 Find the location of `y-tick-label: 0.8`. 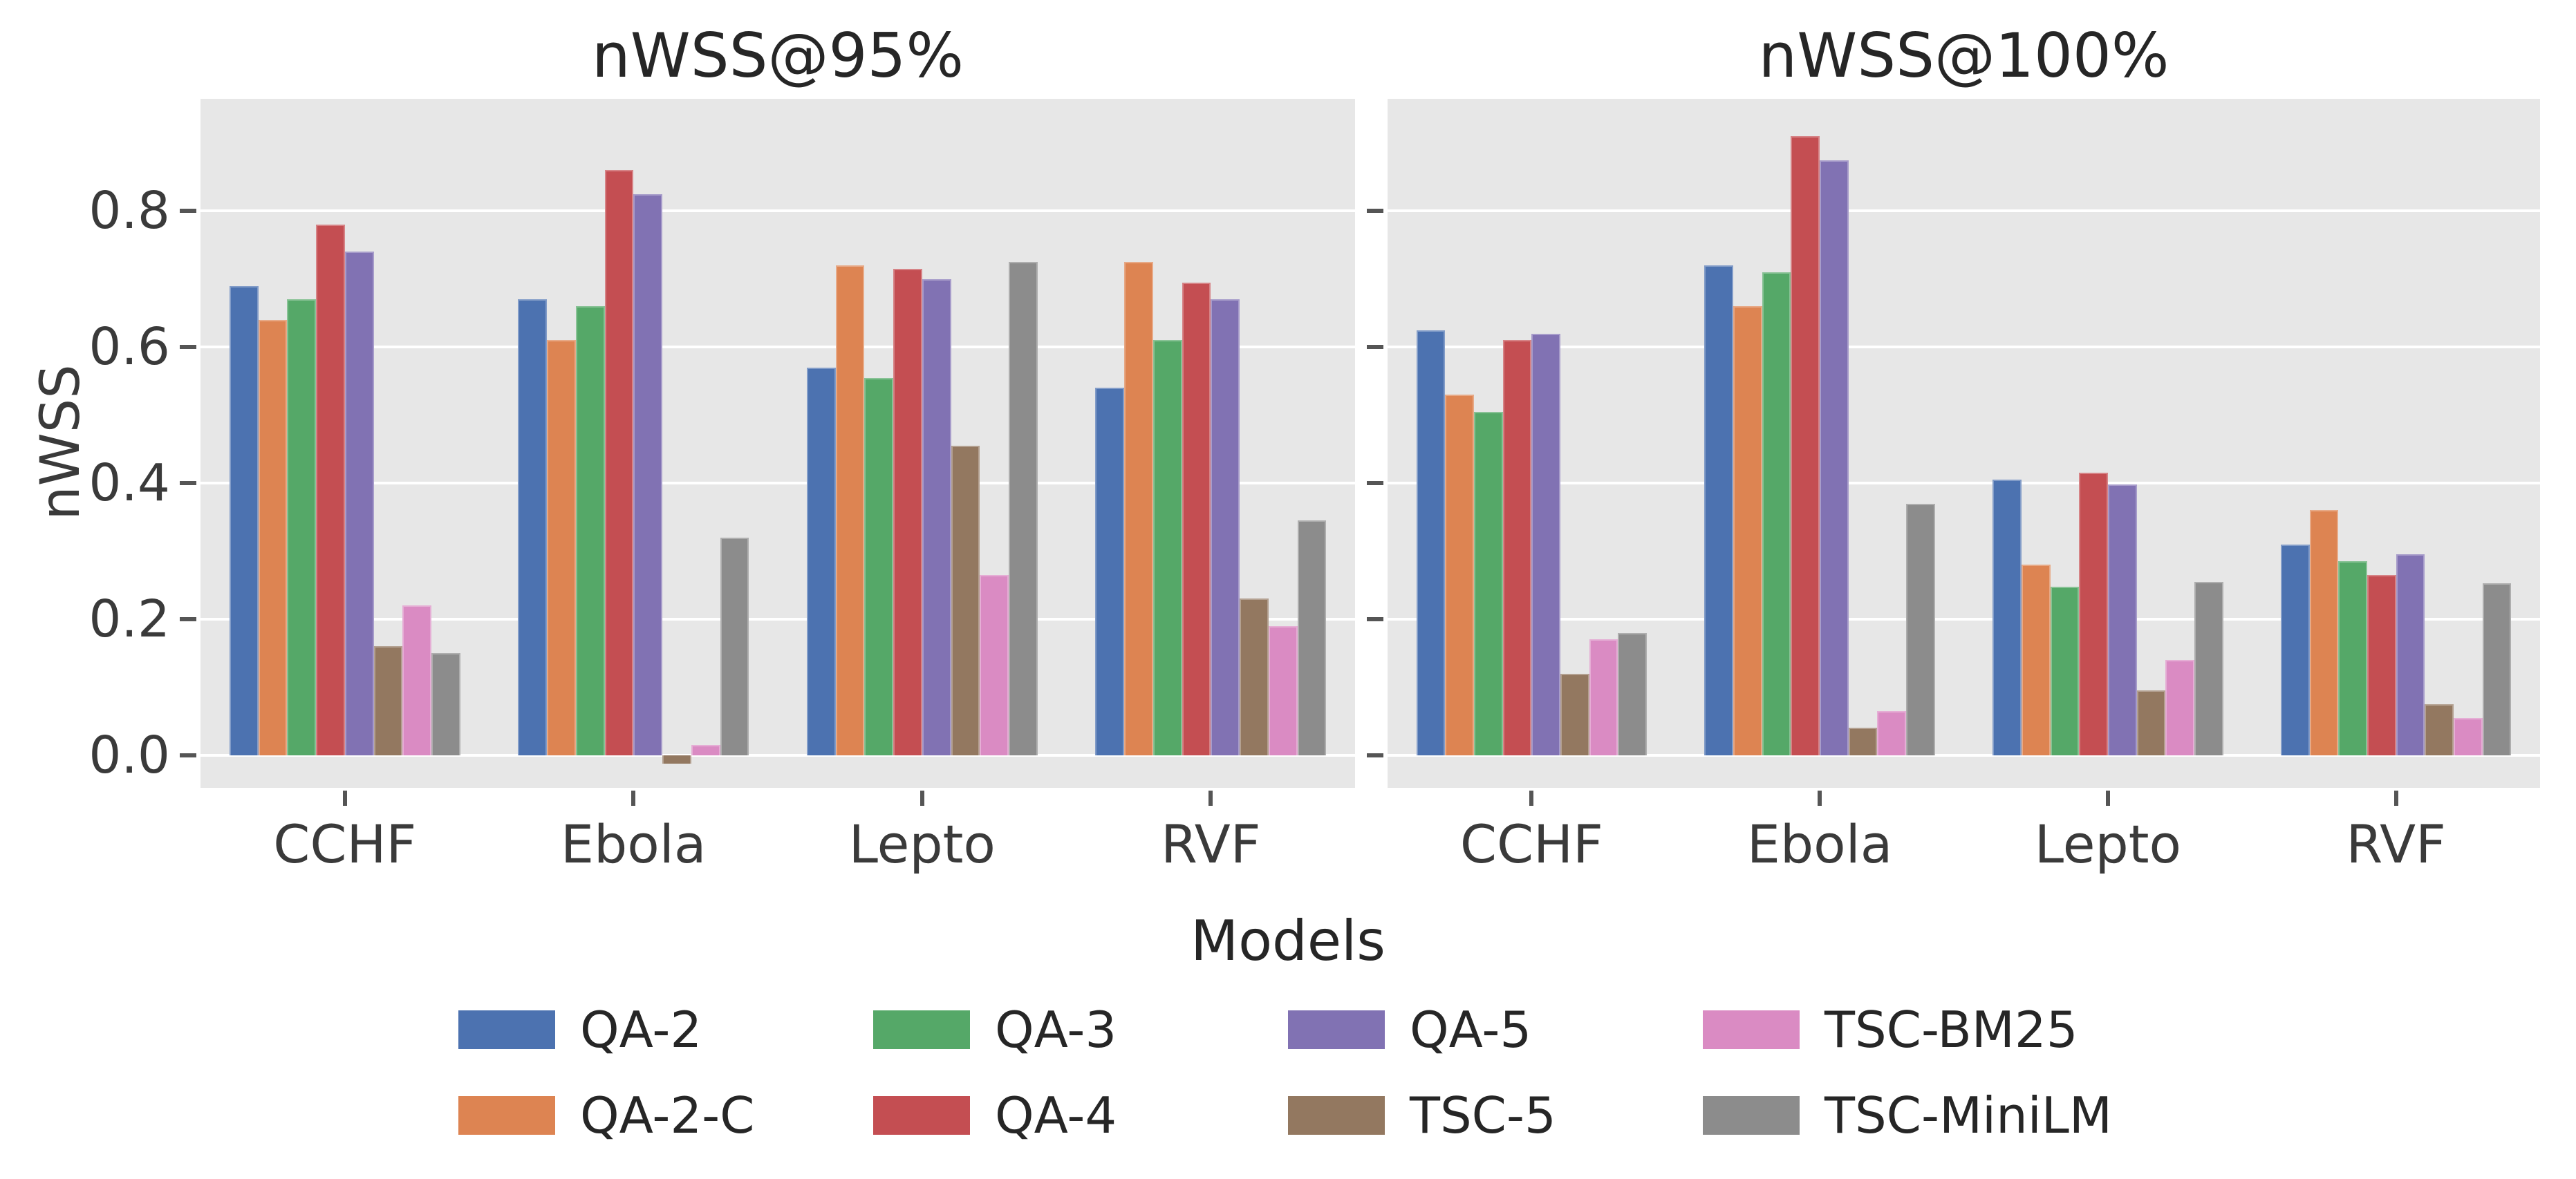

y-tick-label: 0.8 is located at coordinates (129, 211).